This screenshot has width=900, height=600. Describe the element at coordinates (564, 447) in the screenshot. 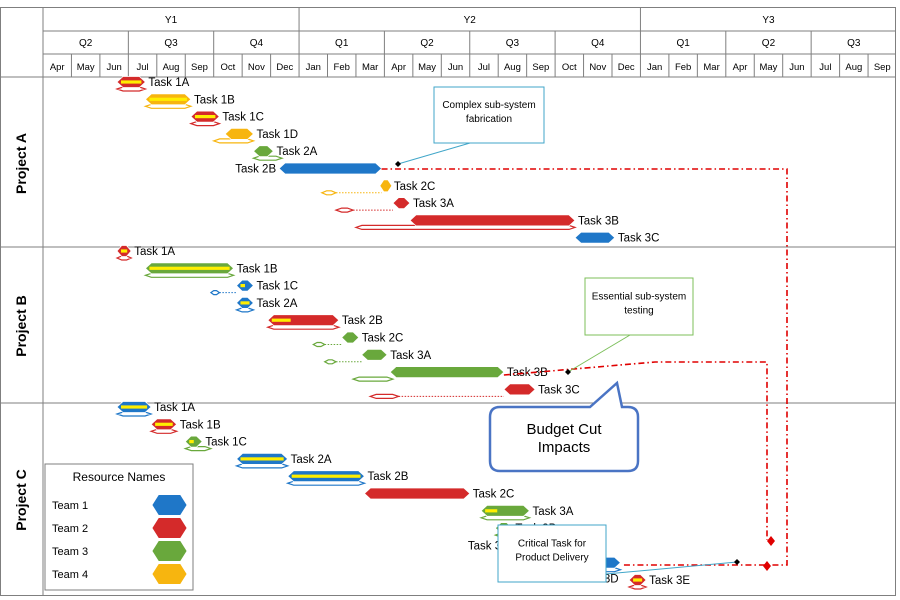

I see `budget-cut-text: Impacts` at that location.